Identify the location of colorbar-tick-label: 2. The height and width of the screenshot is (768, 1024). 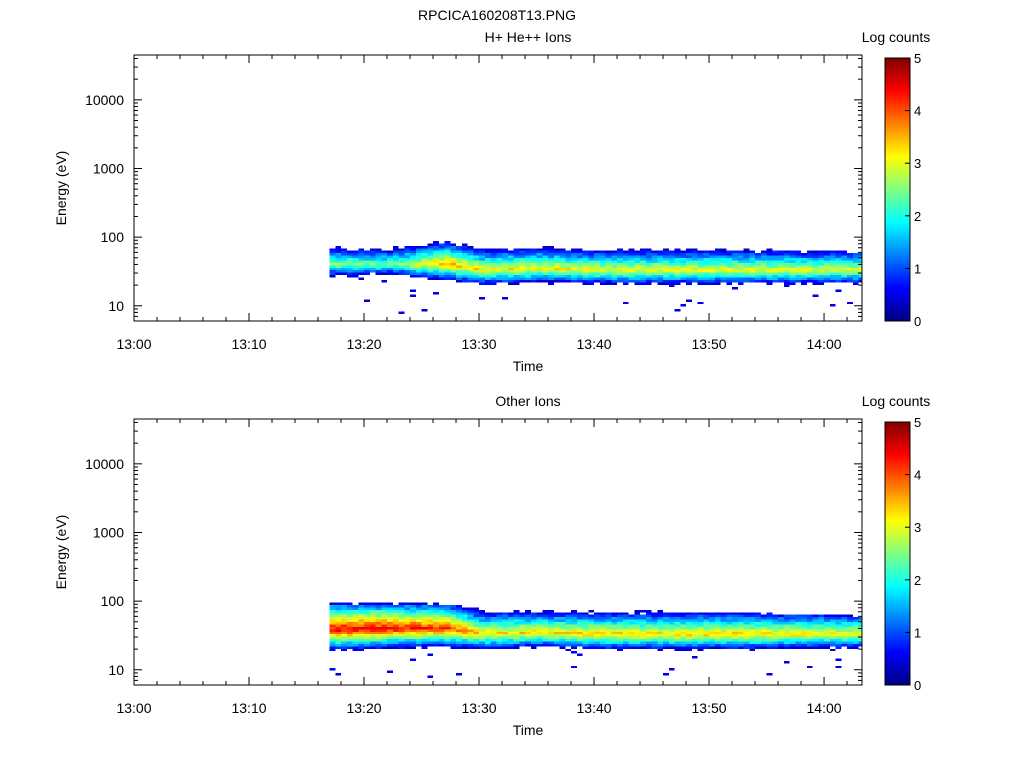
(917, 216).